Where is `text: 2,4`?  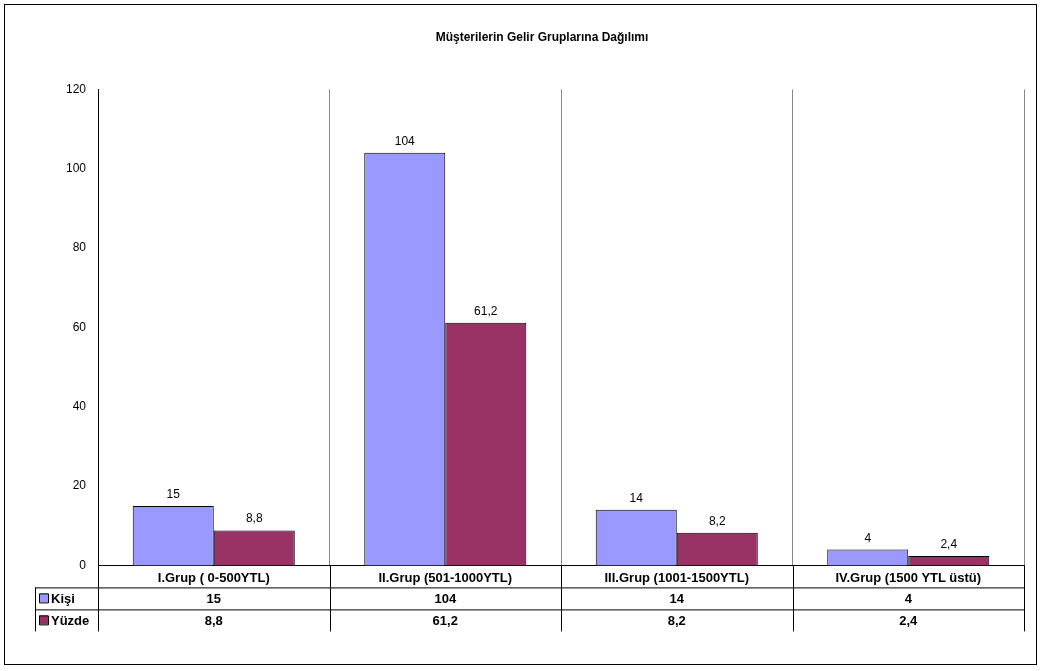 text: 2,4 is located at coordinates (949, 543).